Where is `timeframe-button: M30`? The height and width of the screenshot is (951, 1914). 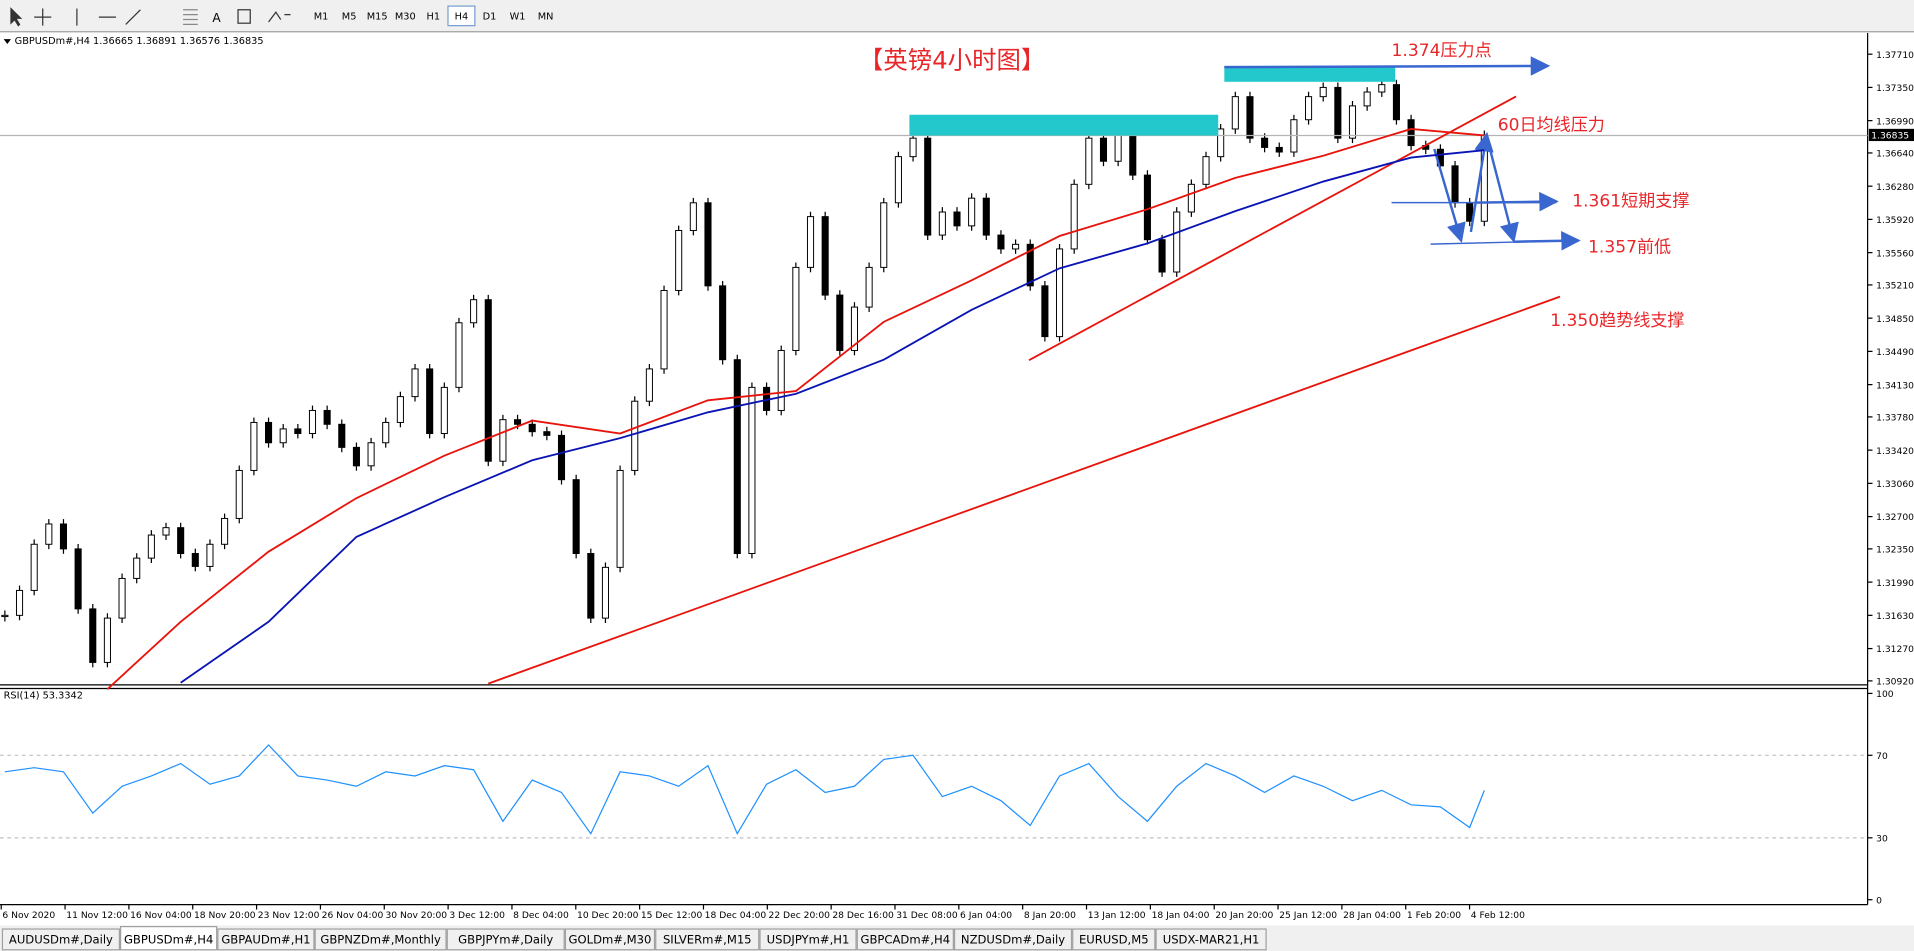 timeframe-button: M30 is located at coordinates (405, 17).